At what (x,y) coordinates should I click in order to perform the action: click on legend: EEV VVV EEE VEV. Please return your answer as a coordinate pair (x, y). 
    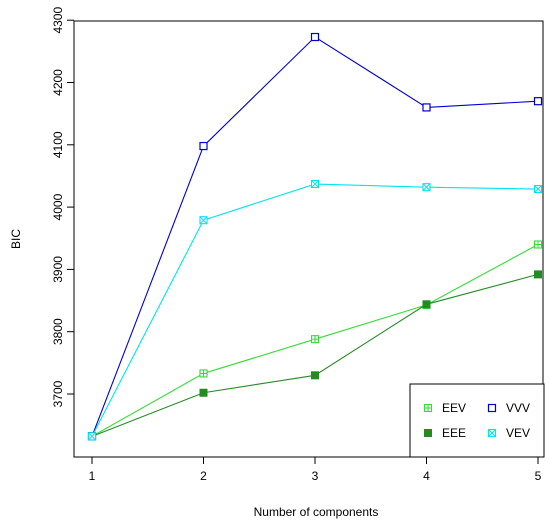
    Looking at the image, I should click on (477, 420).